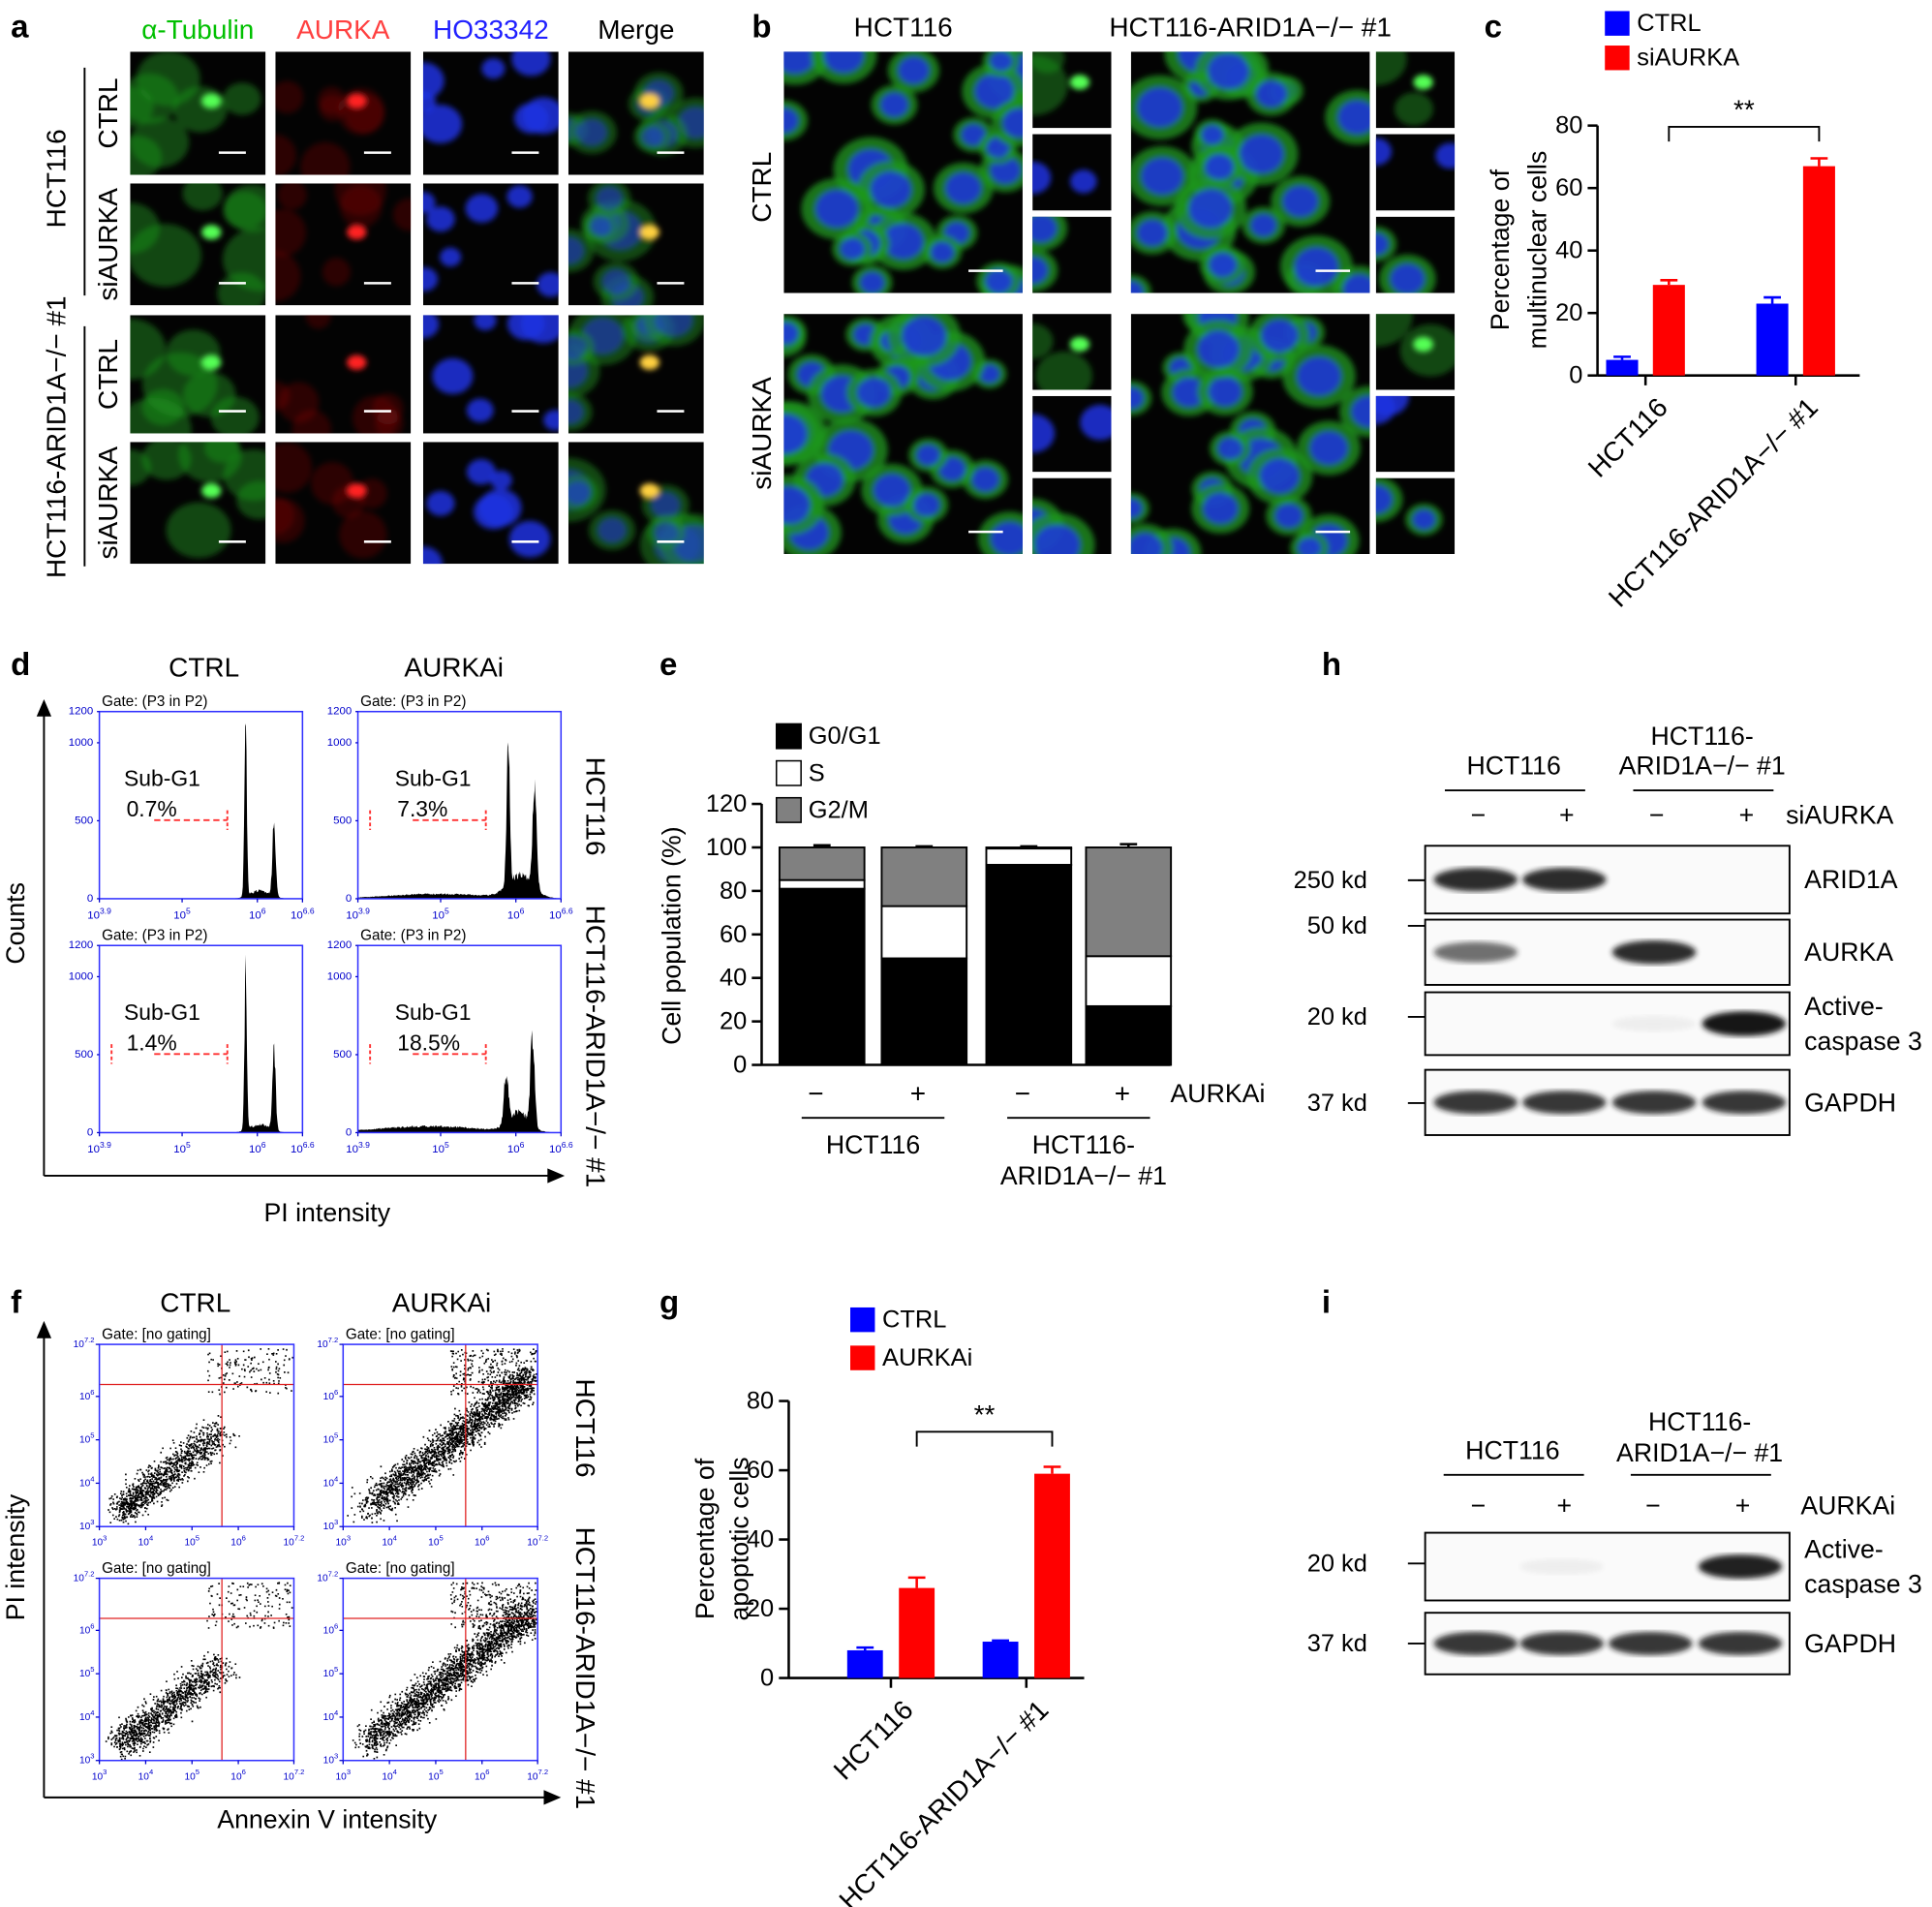 This screenshot has height=1907, width=1932. Describe the element at coordinates (543, 1772) in the screenshot. I see `tick-exponent: 7.2` at that location.